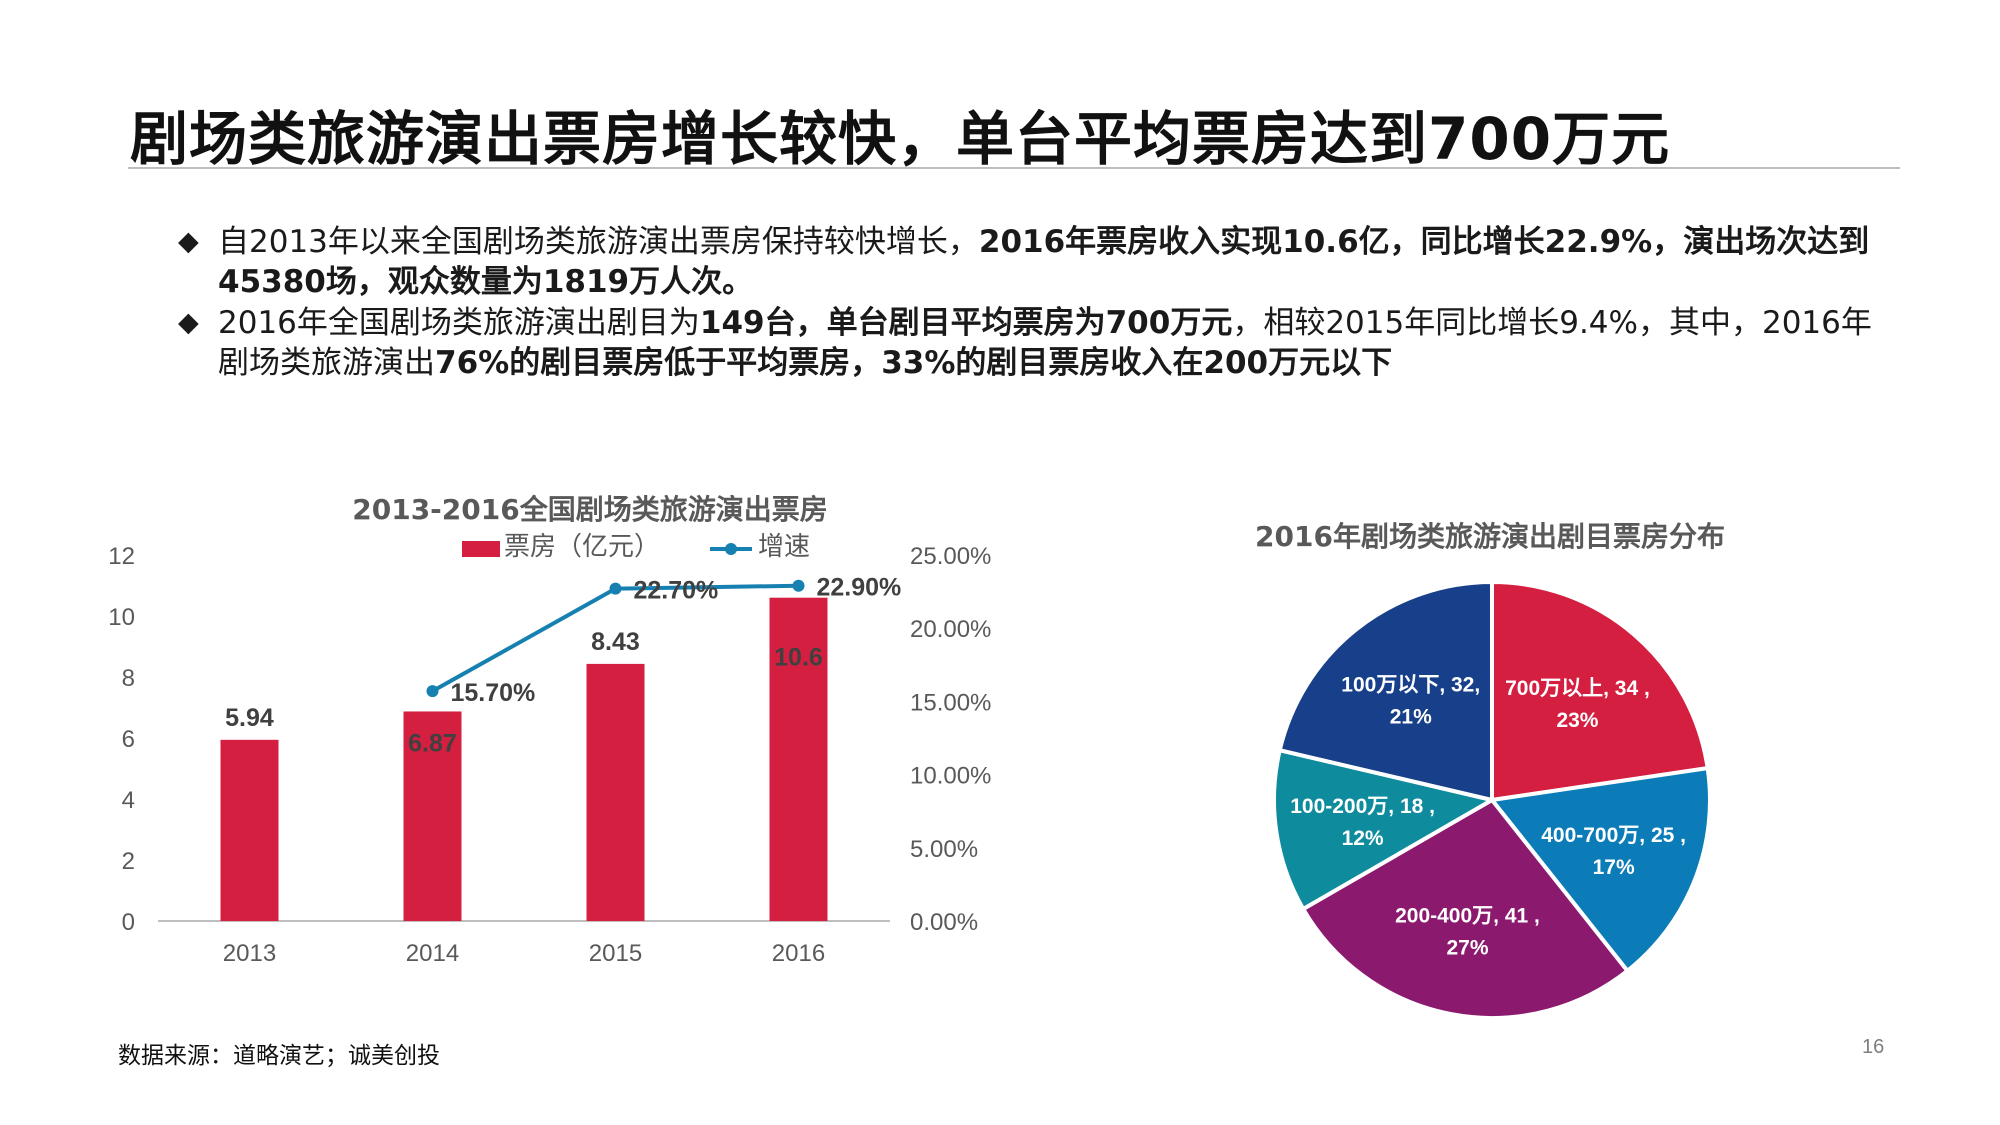 This screenshot has height=1125, width=2000. What do you see at coordinates (121, 556) in the screenshot?
I see `left-axis-tick-label: 12` at bounding box center [121, 556].